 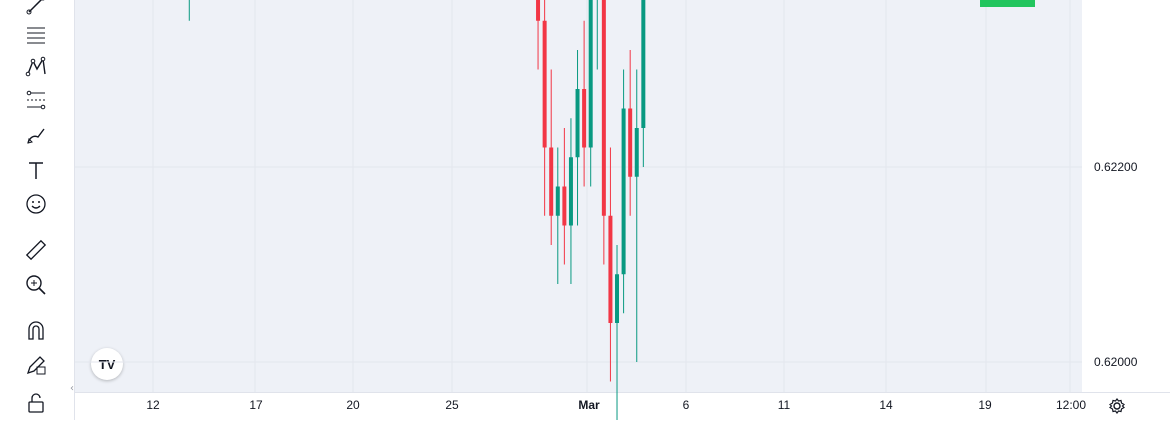 I want to click on horizontal-lines-tool-icon, so click(x=36, y=34).